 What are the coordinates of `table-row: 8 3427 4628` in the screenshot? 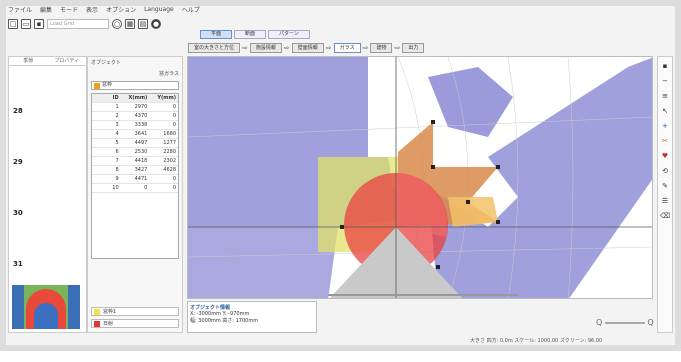 It's located at (135, 170).